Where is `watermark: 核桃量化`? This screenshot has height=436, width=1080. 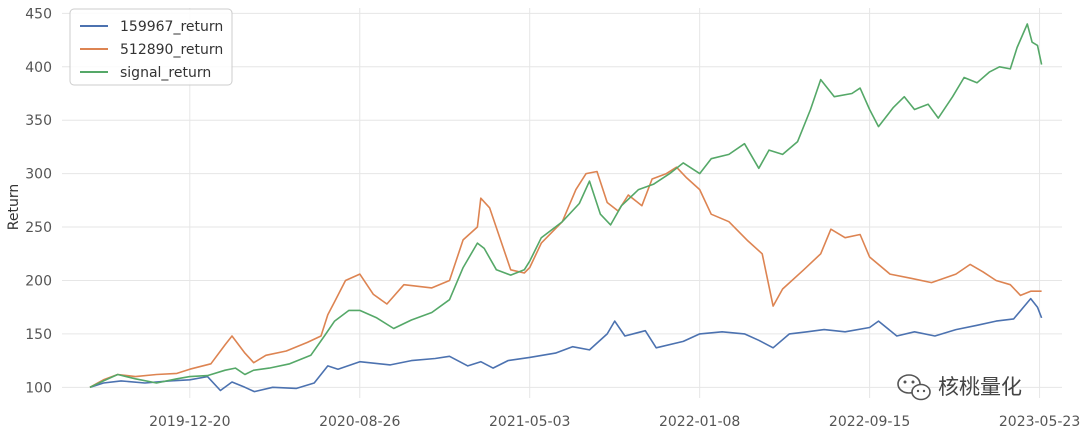 watermark: 核桃量化 is located at coordinates (959, 387).